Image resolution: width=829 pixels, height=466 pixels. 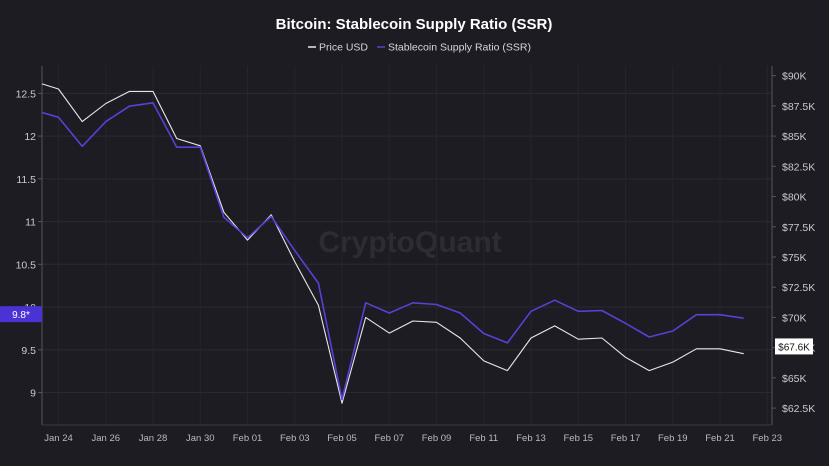 What do you see at coordinates (459, 48) in the screenshot?
I see `legend-ssr-label: Stablecoin Supply Ratio (SSR)` at bounding box center [459, 48].